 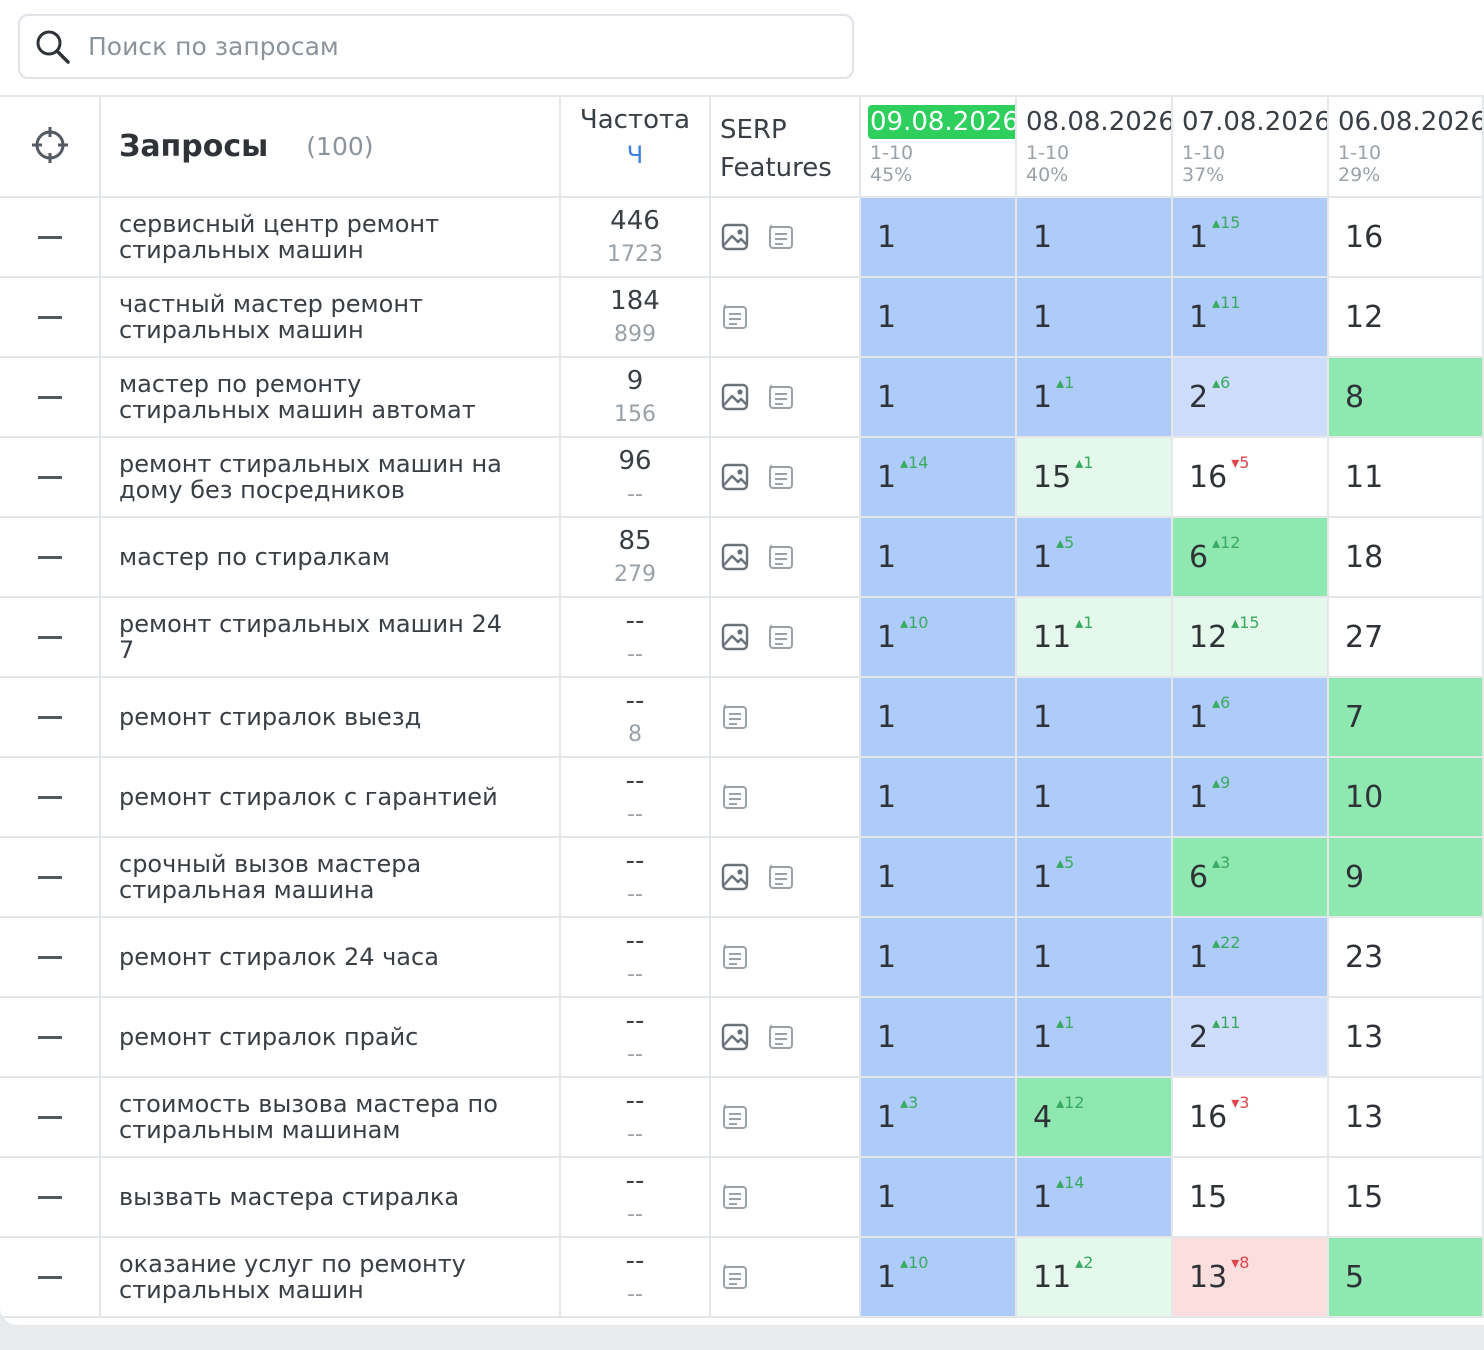 I want to click on date-column-header: 09.08.2026 1-10 45%, so click(x=939, y=147).